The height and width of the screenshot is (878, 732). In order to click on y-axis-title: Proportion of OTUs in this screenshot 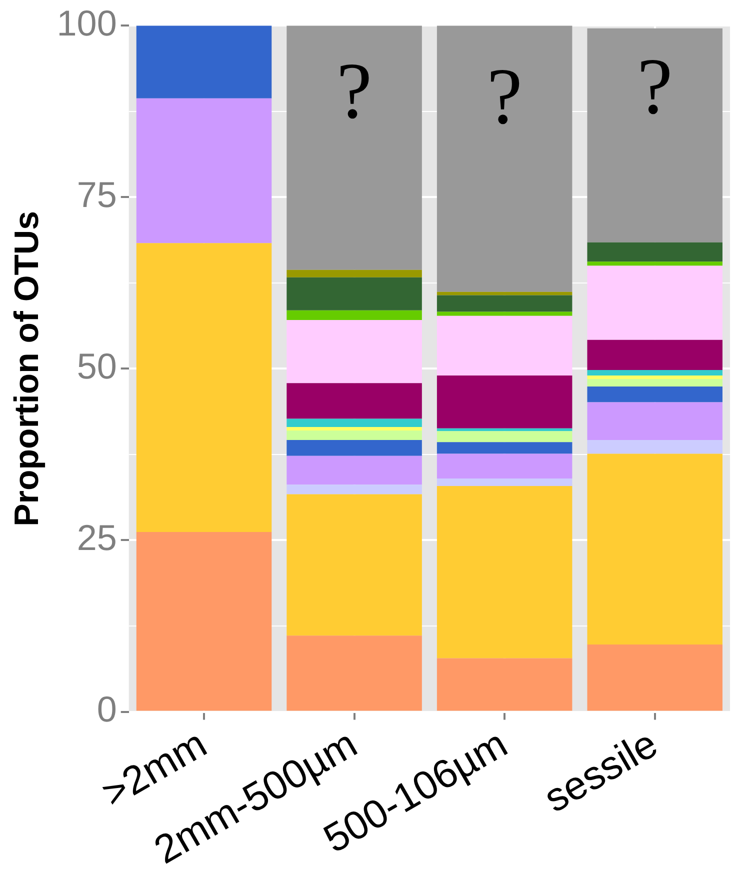, I will do `click(27, 368)`.